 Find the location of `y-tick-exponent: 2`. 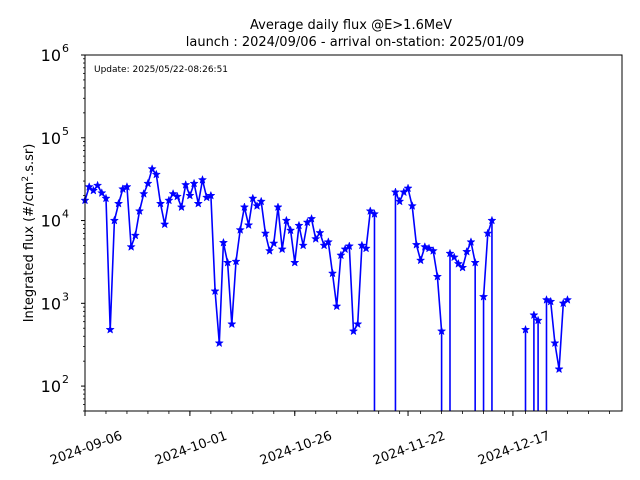

y-tick-exponent: 2 is located at coordinates (65, 379).